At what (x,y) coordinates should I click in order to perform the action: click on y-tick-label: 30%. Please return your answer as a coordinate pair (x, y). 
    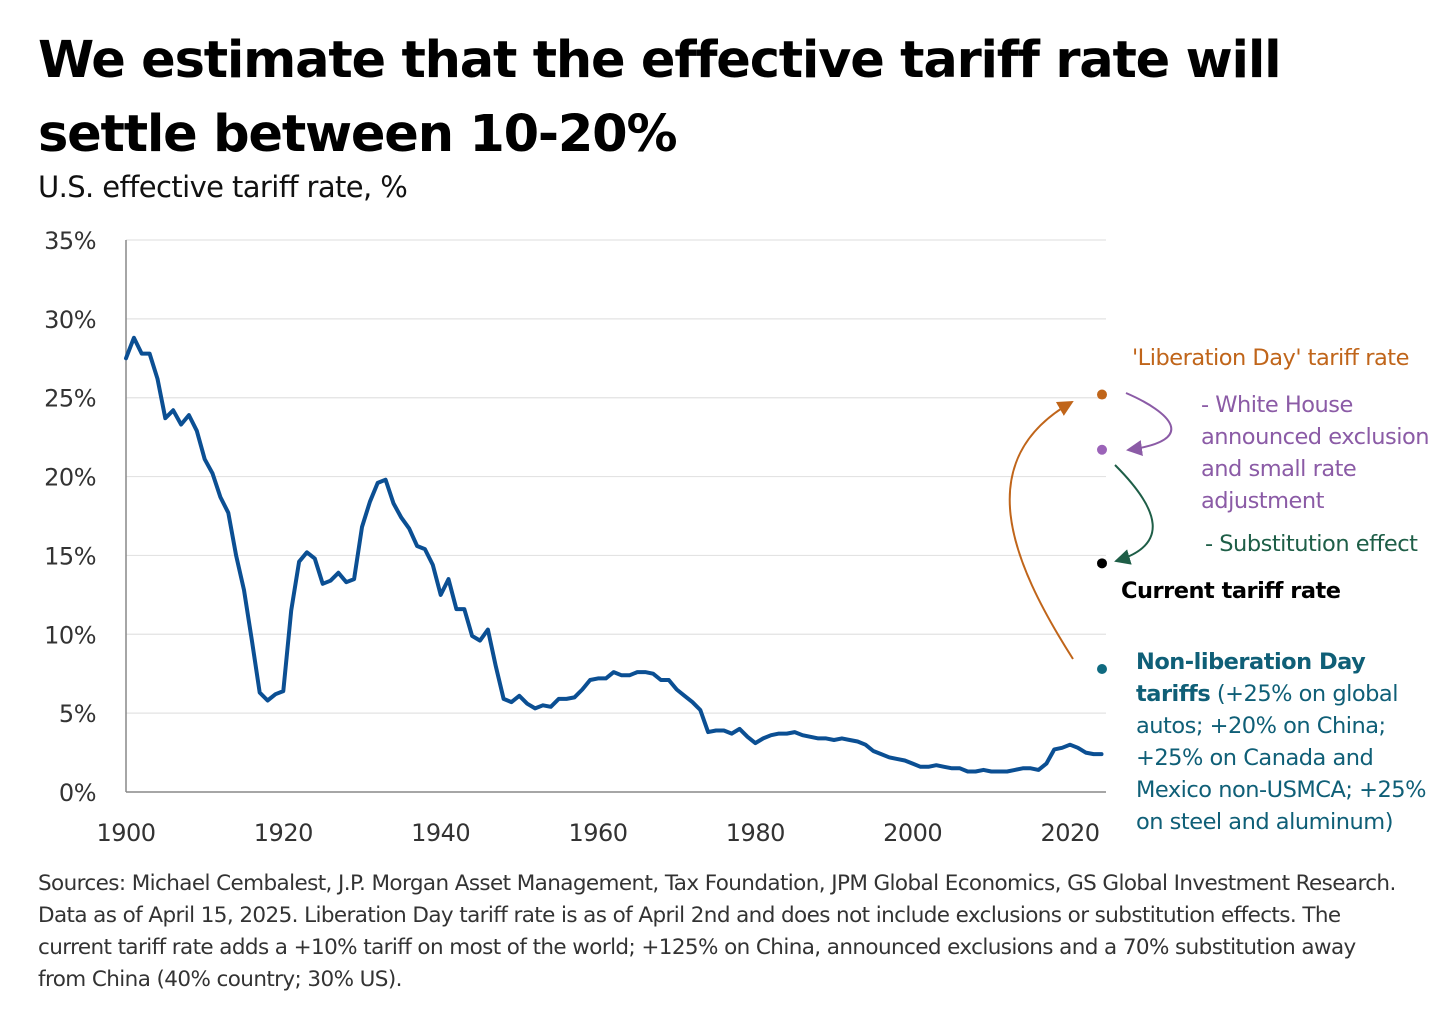
    Looking at the image, I should click on (70, 320).